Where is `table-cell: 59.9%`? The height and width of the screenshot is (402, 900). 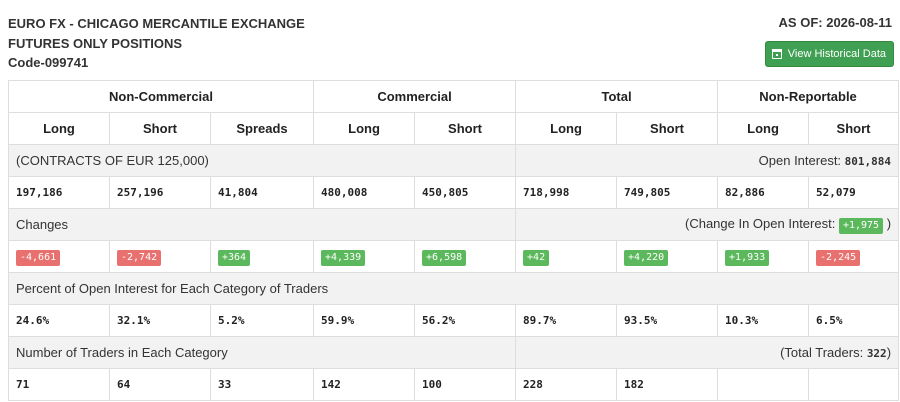 table-cell: 59.9% is located at coordinates (364, 320).